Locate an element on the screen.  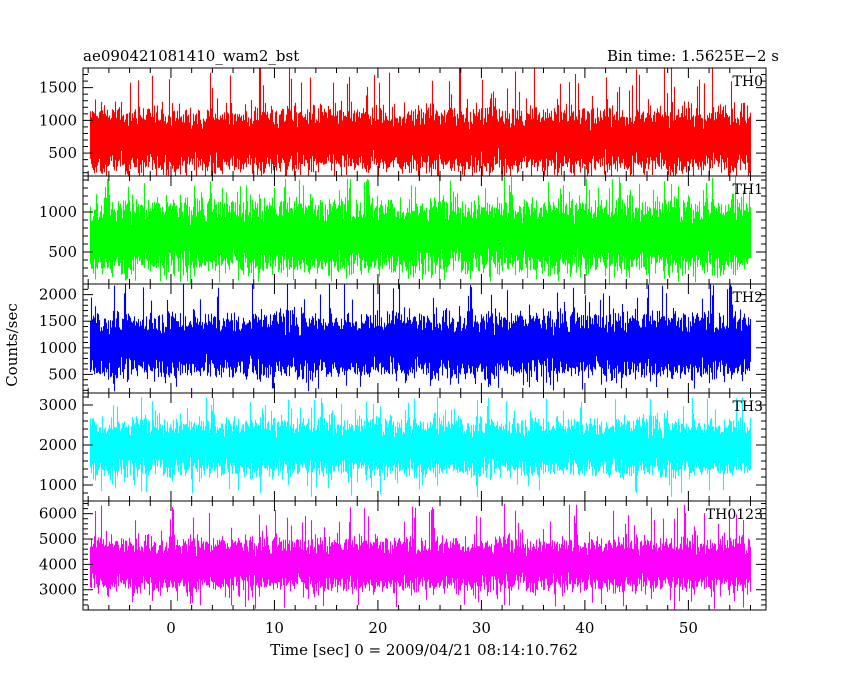
panel-th1: 500 1000 TH1 is located at coordinates (403, 230).